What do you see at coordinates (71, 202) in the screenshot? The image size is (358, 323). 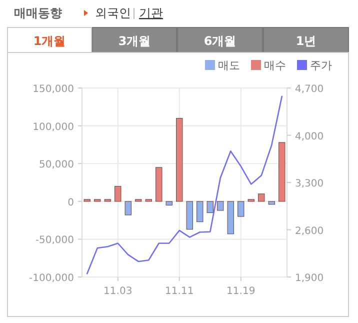 I see `y-tick-label: 0` at bounding box center [71, 202].